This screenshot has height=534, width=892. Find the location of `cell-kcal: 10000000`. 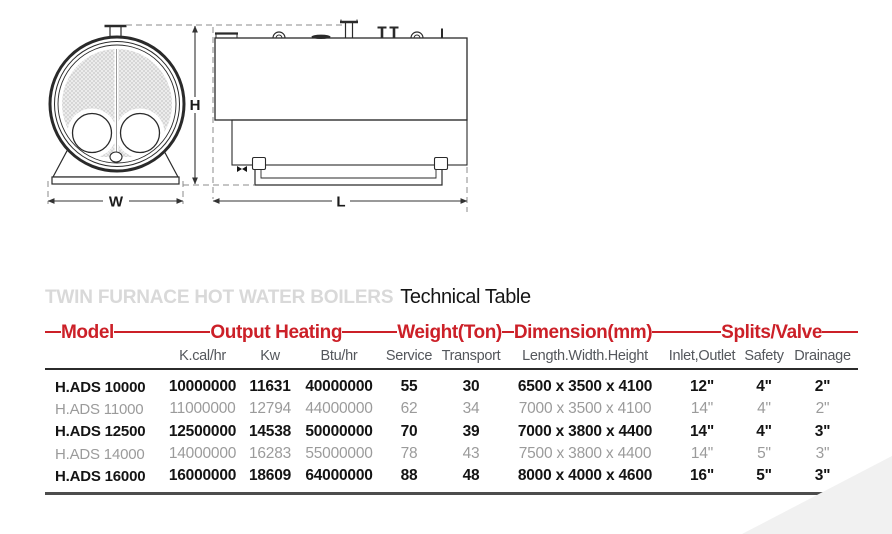

cell-kcal: 10000000 is located at coordinates (202, 387).